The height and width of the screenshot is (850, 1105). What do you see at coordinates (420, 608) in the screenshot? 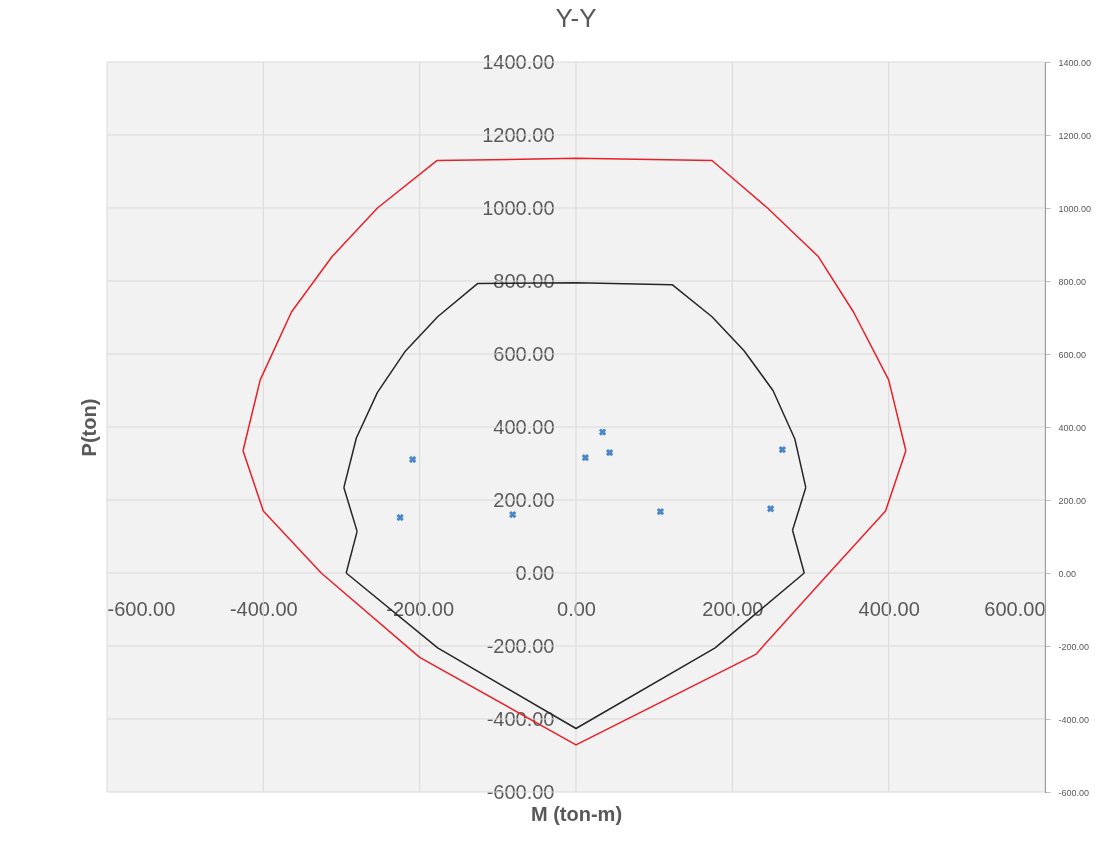
I see `x-tick-label: -200.00` at bounding box center [420, 608].